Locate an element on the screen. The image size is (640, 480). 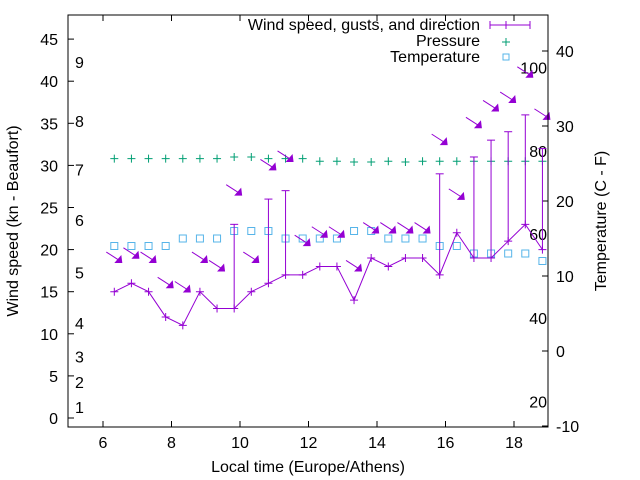
y-tick-label: 20 is located at coordinates (49, 251).